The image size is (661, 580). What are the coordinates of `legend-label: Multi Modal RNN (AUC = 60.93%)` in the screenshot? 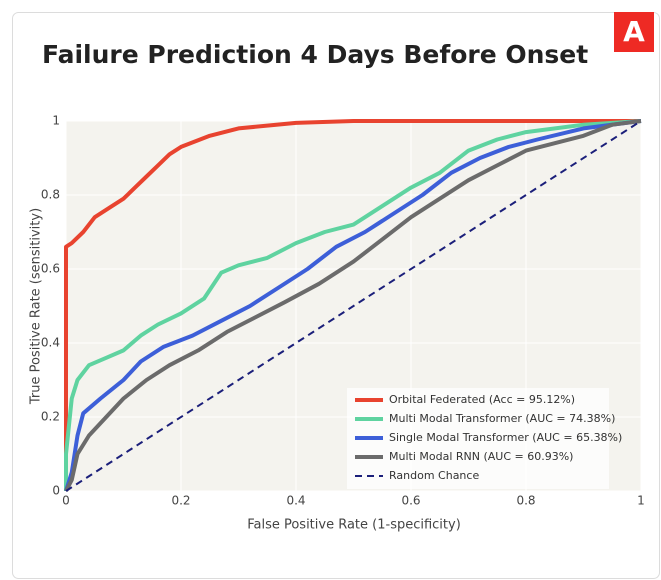 It's located at (481, 456).